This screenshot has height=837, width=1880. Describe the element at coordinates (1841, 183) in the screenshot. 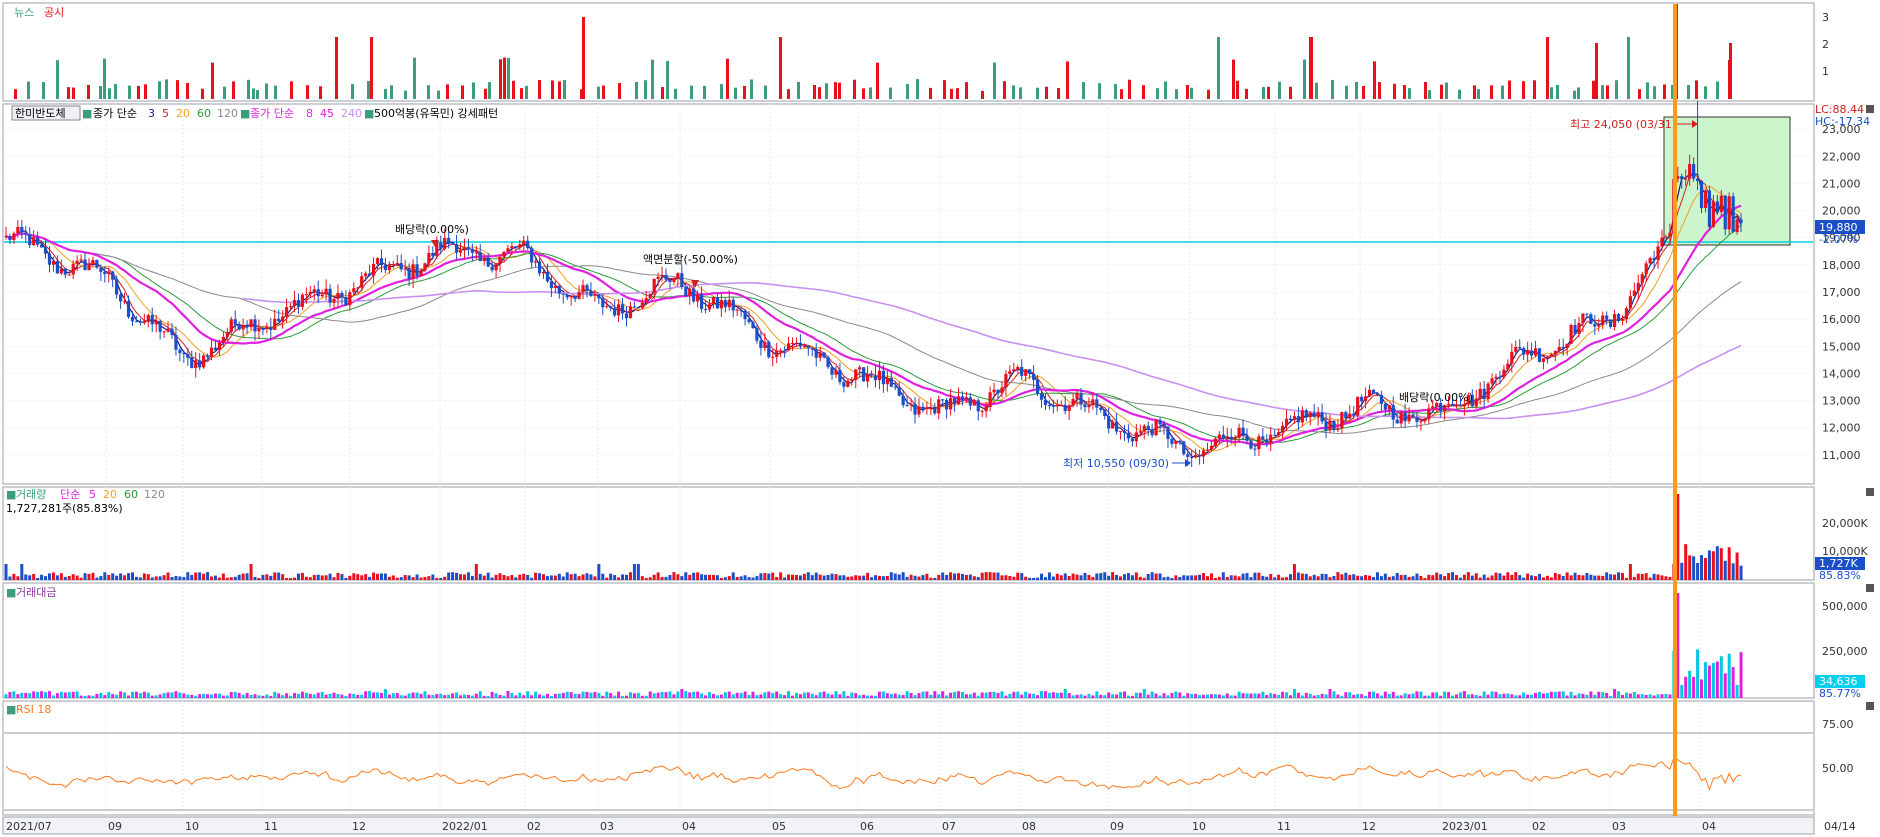

I see `price-tick: 21,000` at that location.